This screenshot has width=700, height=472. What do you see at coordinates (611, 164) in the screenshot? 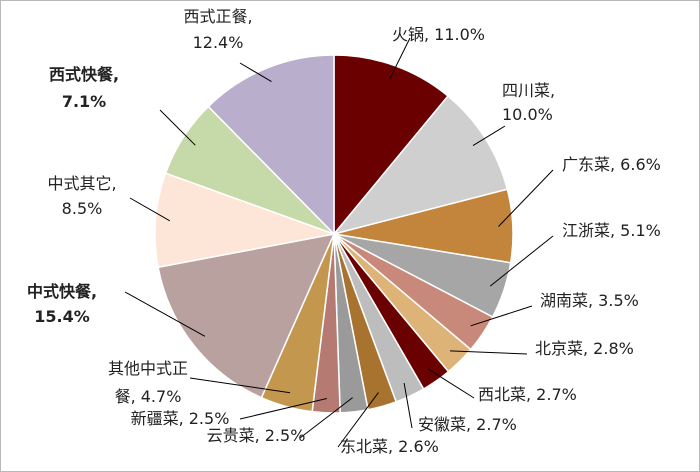
I see `slice-label: 广东菜, 6.6%` at bounding box center [611, 164].